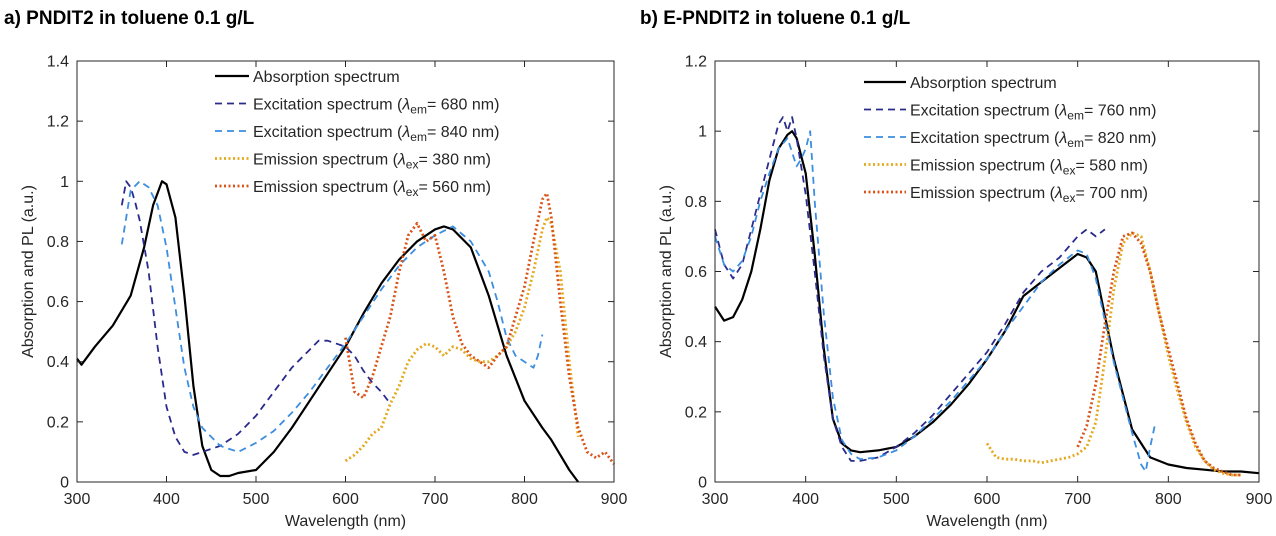  What do you see at coordinates (376, 134) in the screenshot?
I see `legend-label-3: Excitation spectrum (λem= 840 nm)` at bounding box center [376, 134].